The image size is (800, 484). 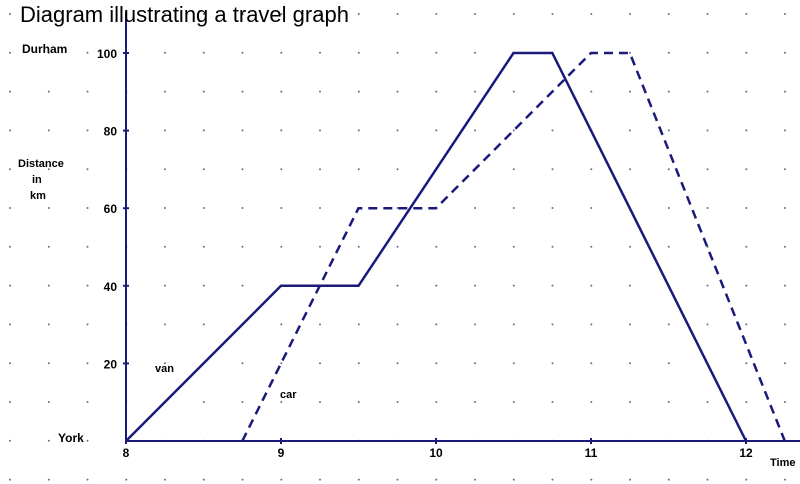 What do you see at coordinates (281, 453) in the screenshot?
I see `x-tick-label: 9` at bounding box center [281, 453].